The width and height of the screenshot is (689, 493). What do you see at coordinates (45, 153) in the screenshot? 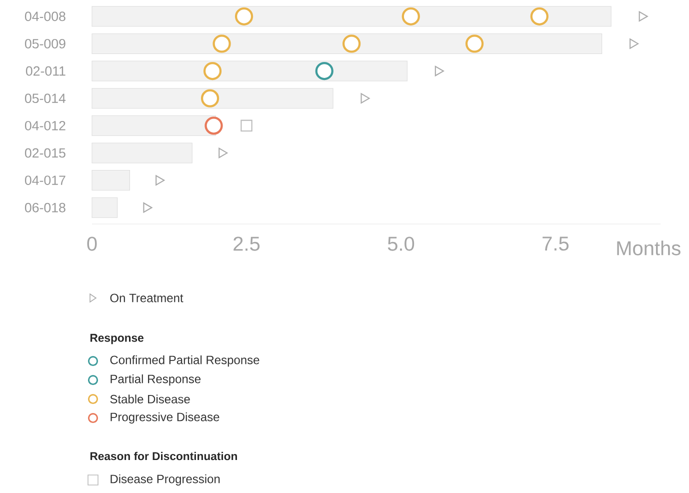
I see `y-tick-label: 02-015` at bounding box center [45, 153].